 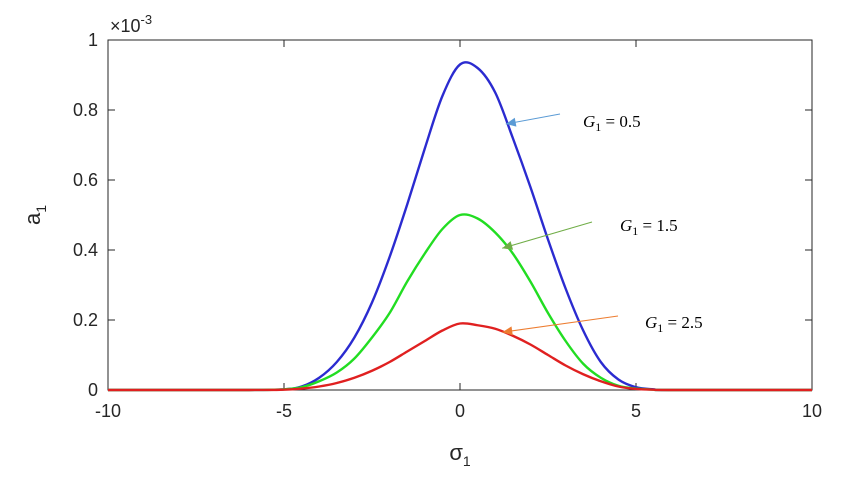 I want to click on annotations: G1 = 0.5G1 = 1.5G1 = 2.5, so click(x=602, y=224).